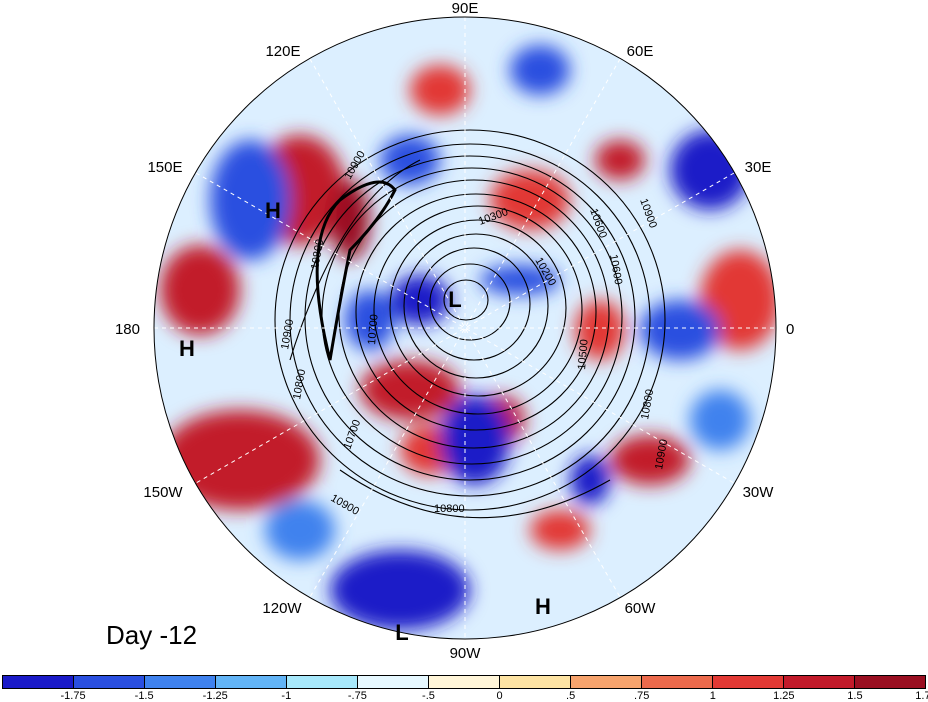 Image resolution: width=928 pixels, height=702 pixels. I want to click on colorbar-tick-label: -.75, so click(357, 696).